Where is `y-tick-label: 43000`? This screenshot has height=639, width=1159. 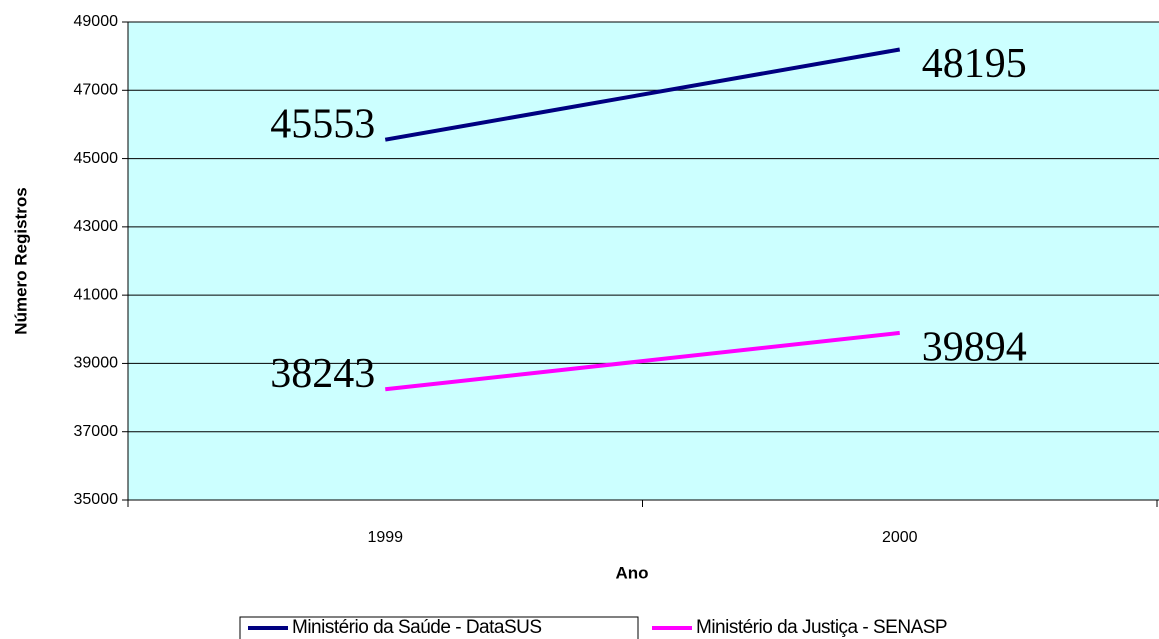 y-tick-label: 43000 is located at coordinates (96, 226).